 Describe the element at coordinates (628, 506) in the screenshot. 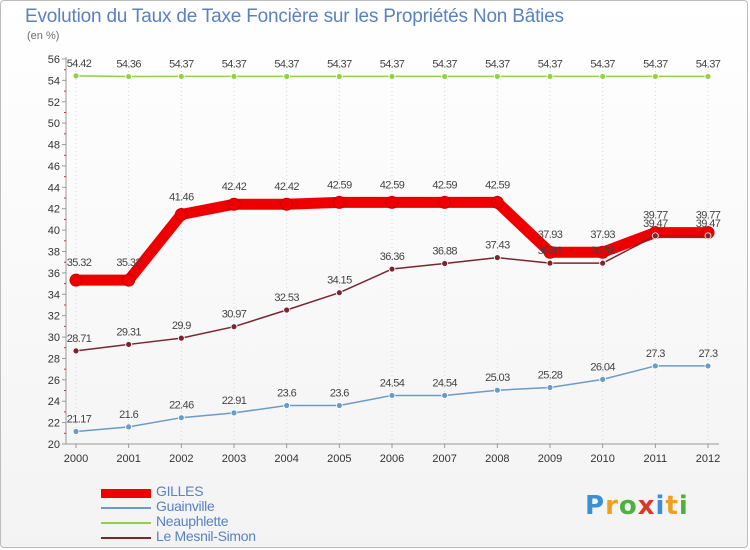

I see `logo-letter: o` at that location.